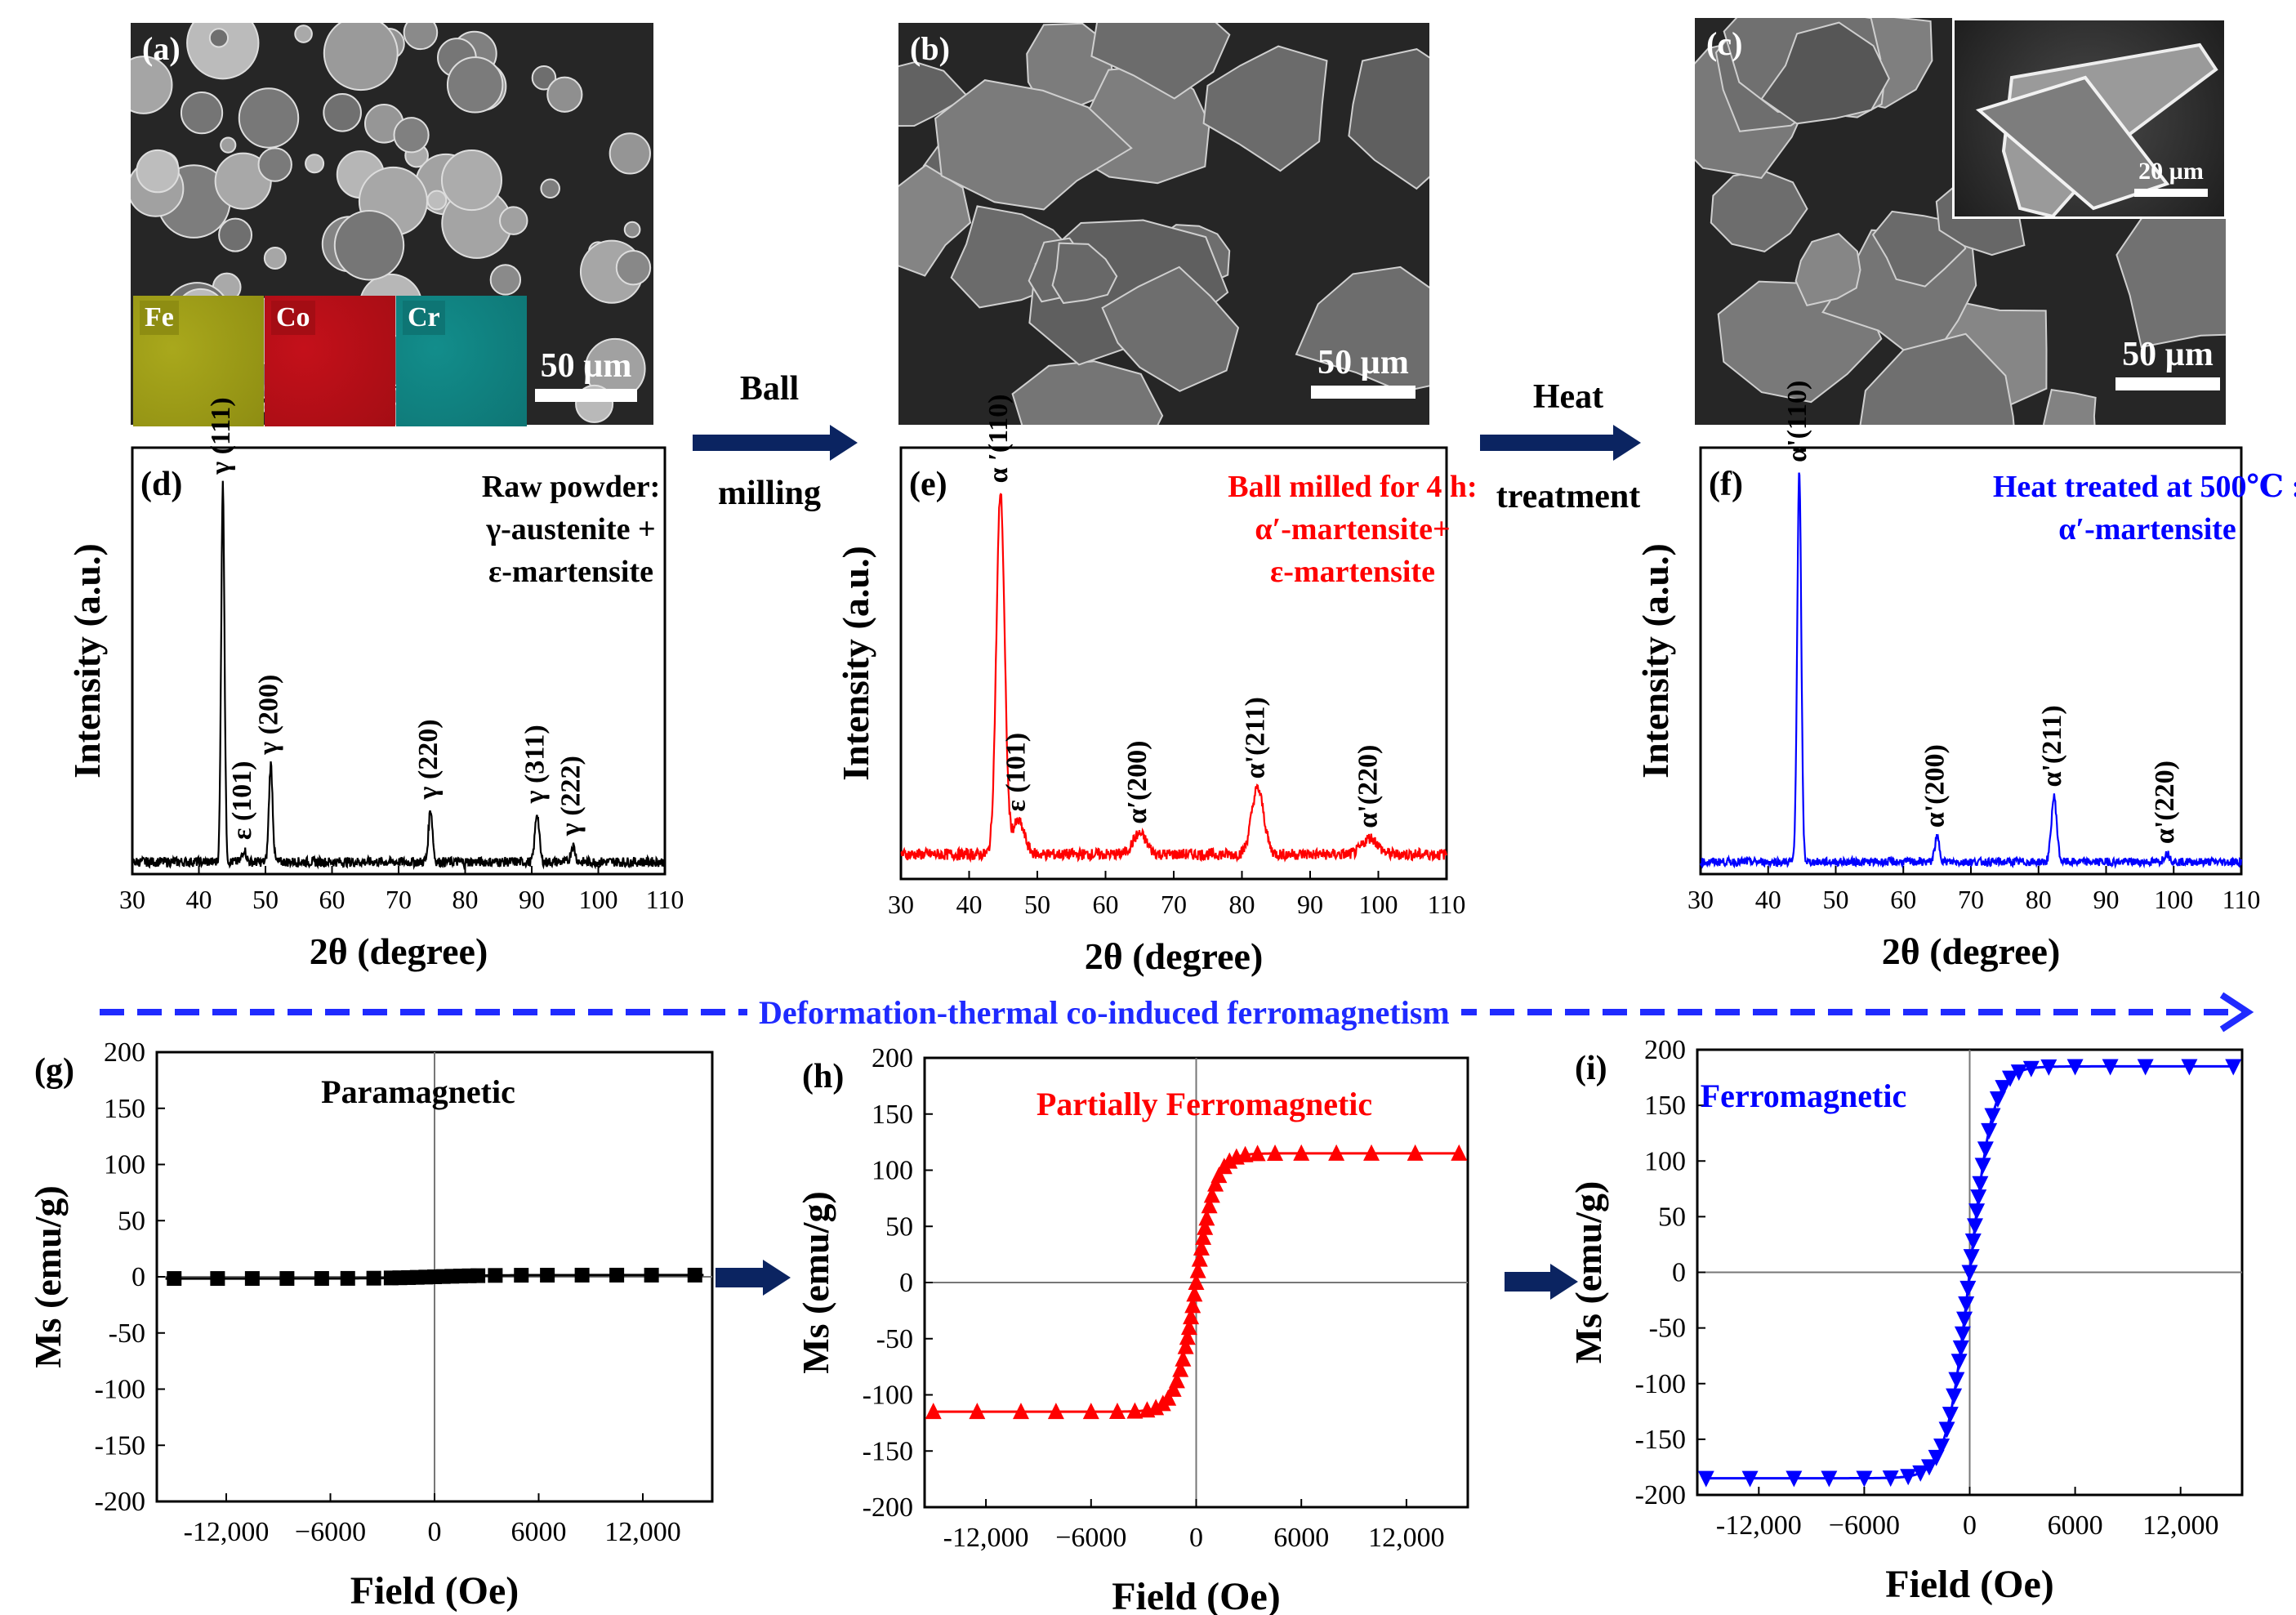 This screenshot has height=1615, width=2296. Describe the element at coordinates (1352, 529) in the screenshot. I see `chart-title-line: α′-martensite+` at that location.